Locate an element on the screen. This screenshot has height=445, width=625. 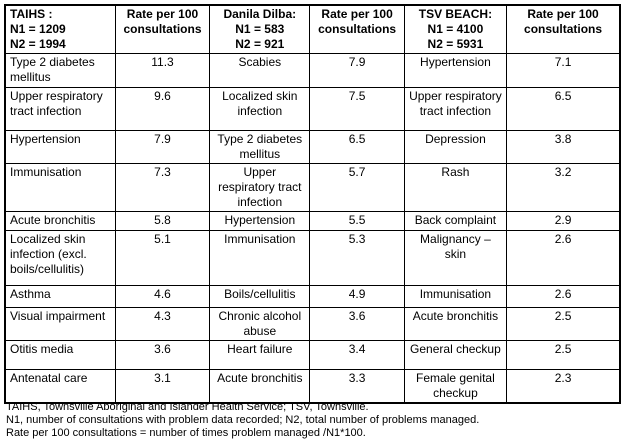
problem-cell: Otitis media is located at coordinates (60, 355).